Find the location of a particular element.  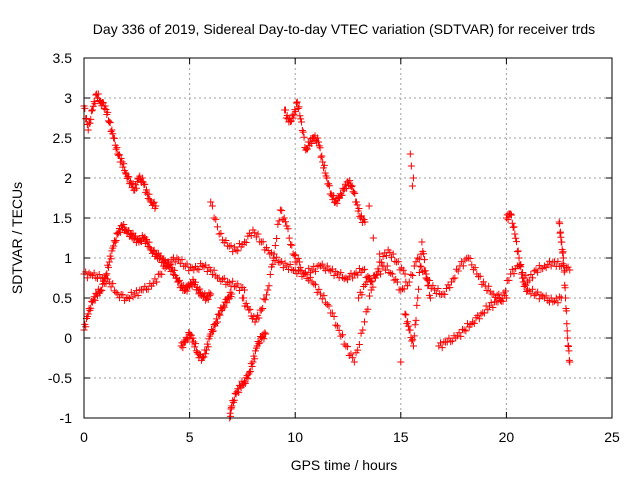

y-tick-label: 1 is located at coordinates (68, 258).